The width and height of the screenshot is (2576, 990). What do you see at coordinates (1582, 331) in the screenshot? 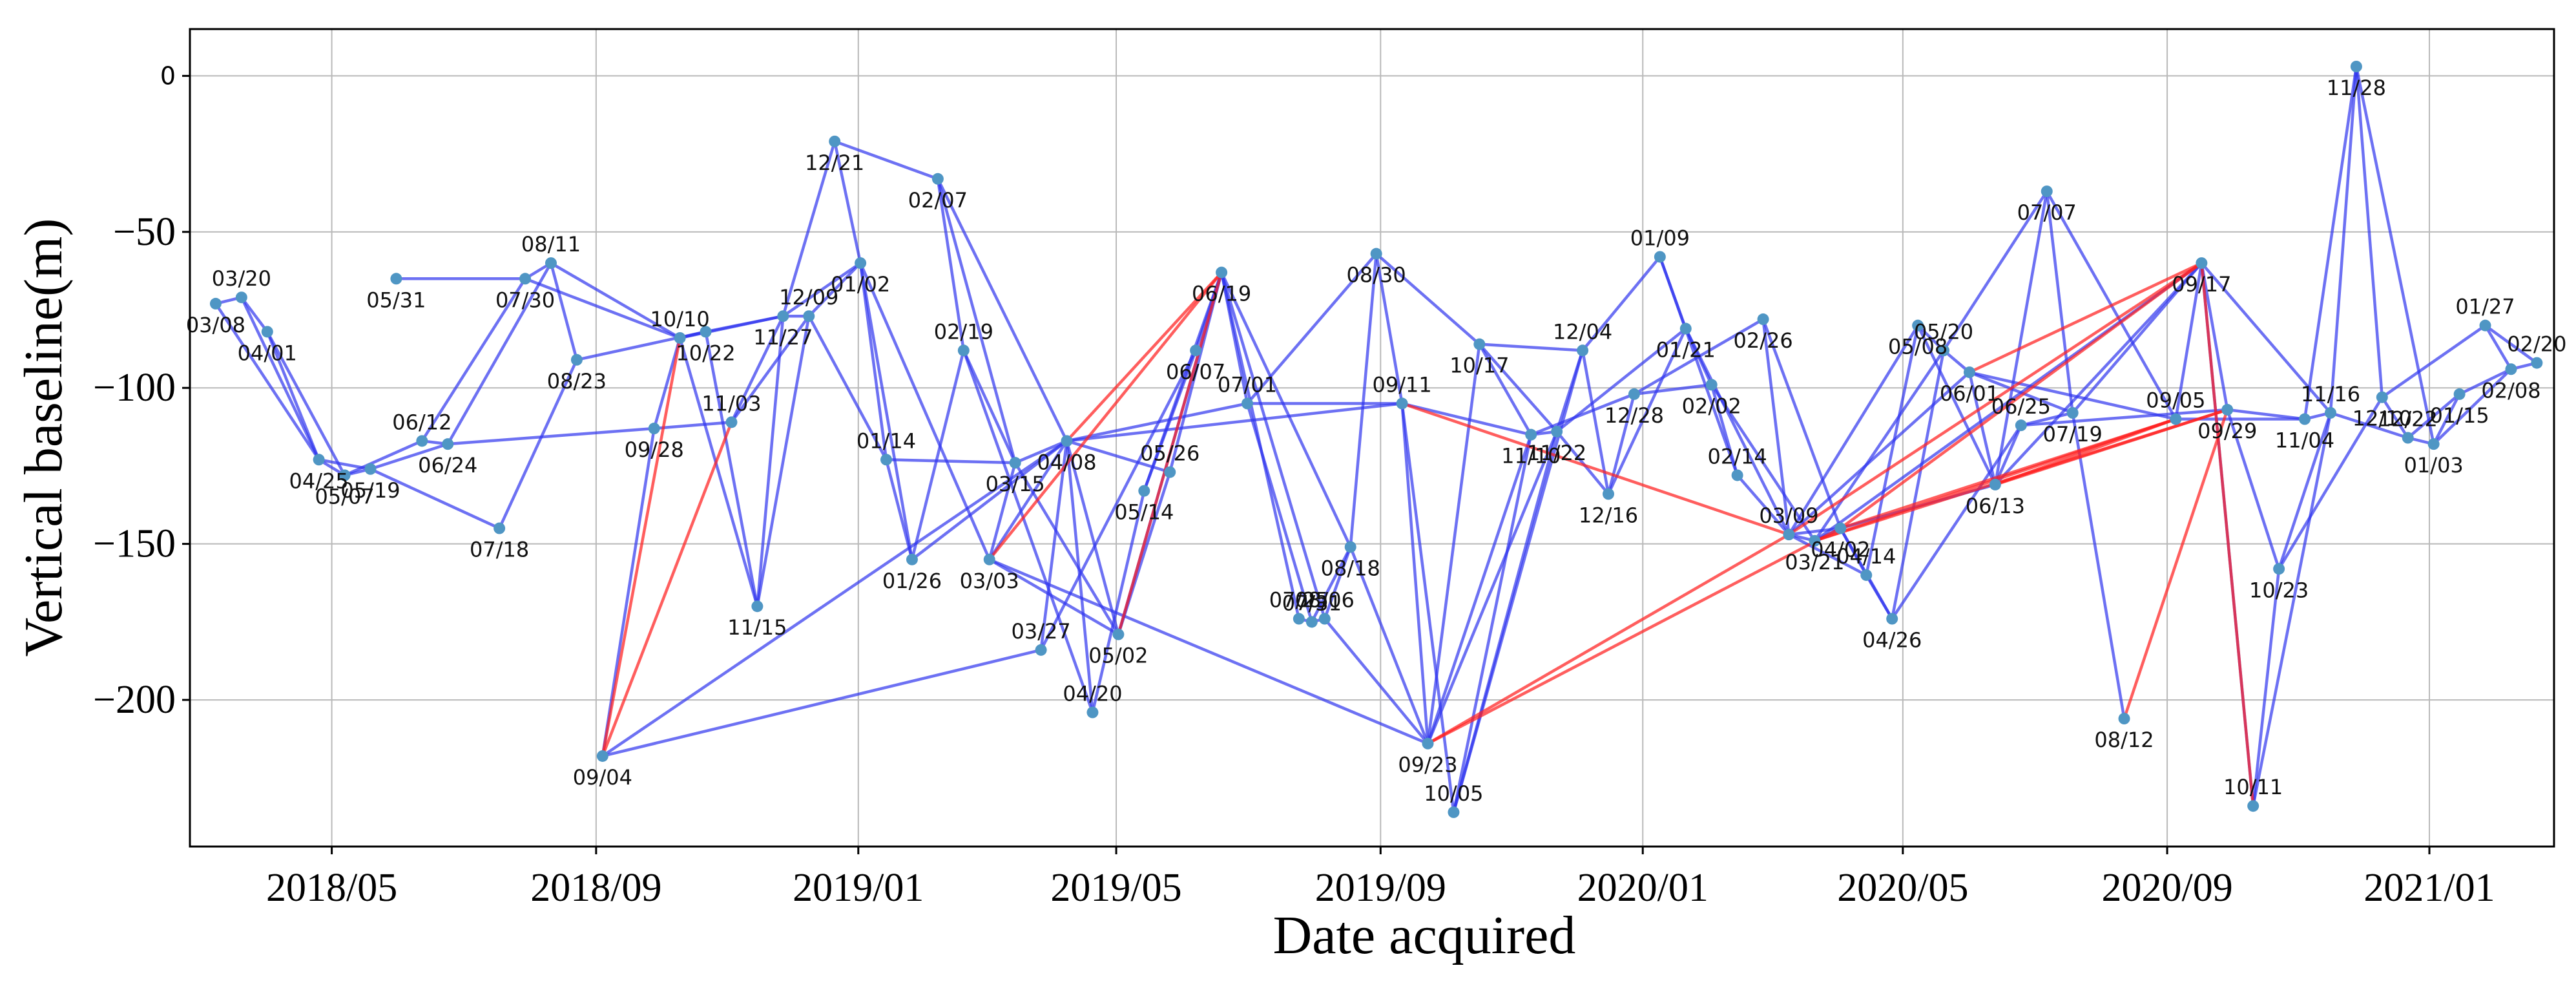
I see `point-label: 12/04` at bounding box center [1582, 331].